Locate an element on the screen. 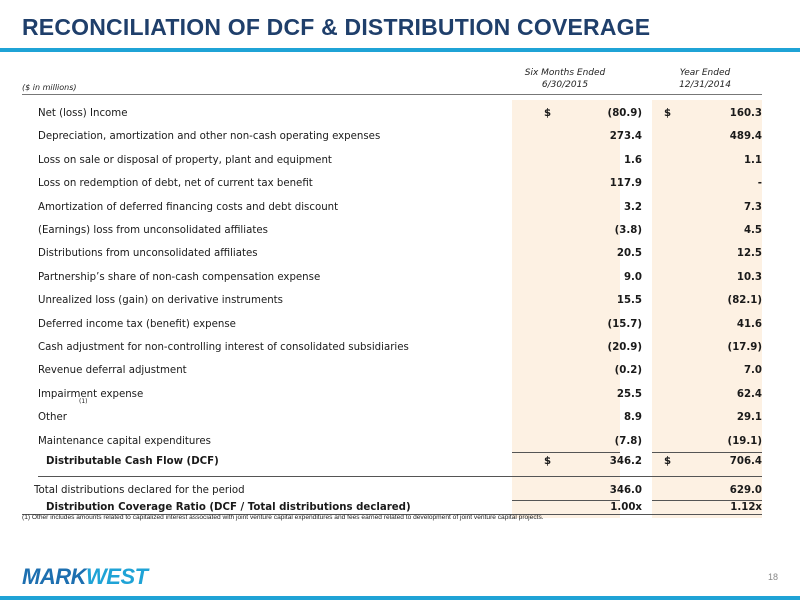 The height and width of the screenshot is (600, 800). distributions-value-six-months: 346.0 is located at coordinates (625, 490).